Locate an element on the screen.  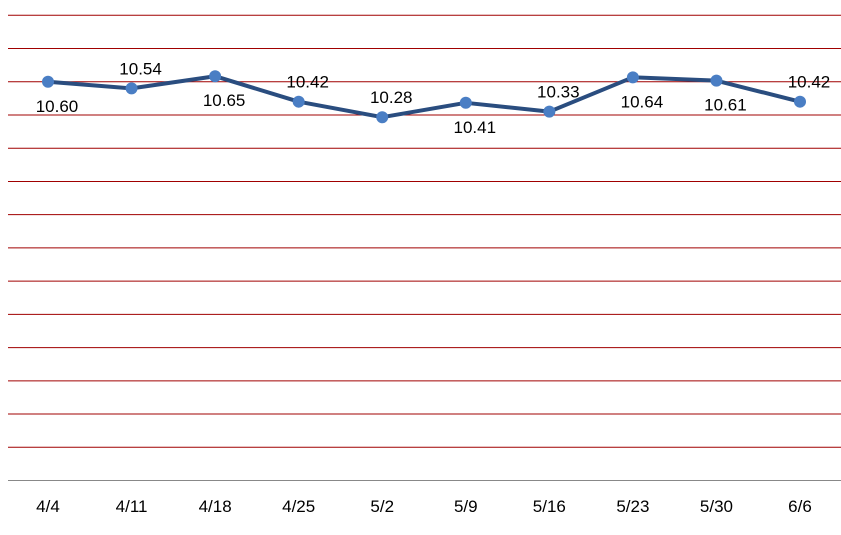
x-tick-label: 4/4 is located at coordinates (48, 506).